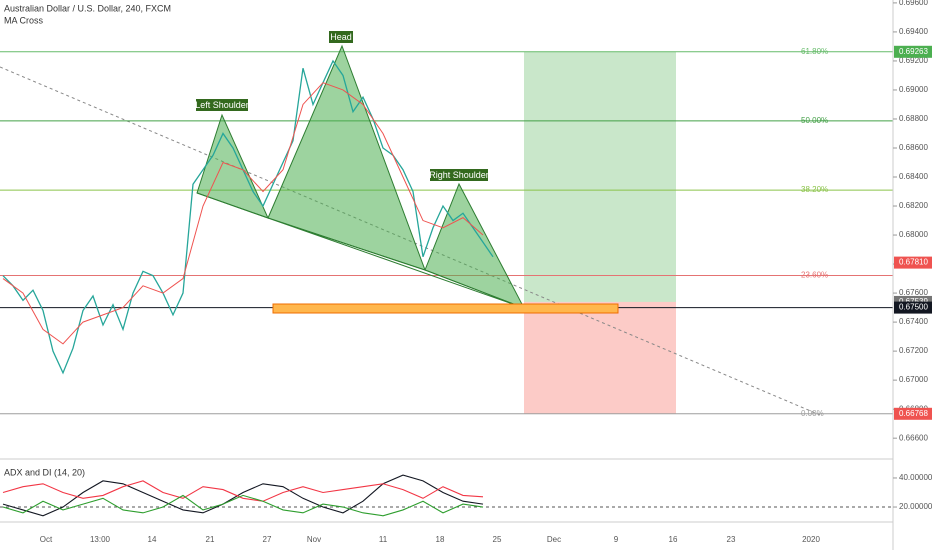 This screenshot has height=550, width=932. I want to click on y-tick-label: 0.68800, so click(913, 118).